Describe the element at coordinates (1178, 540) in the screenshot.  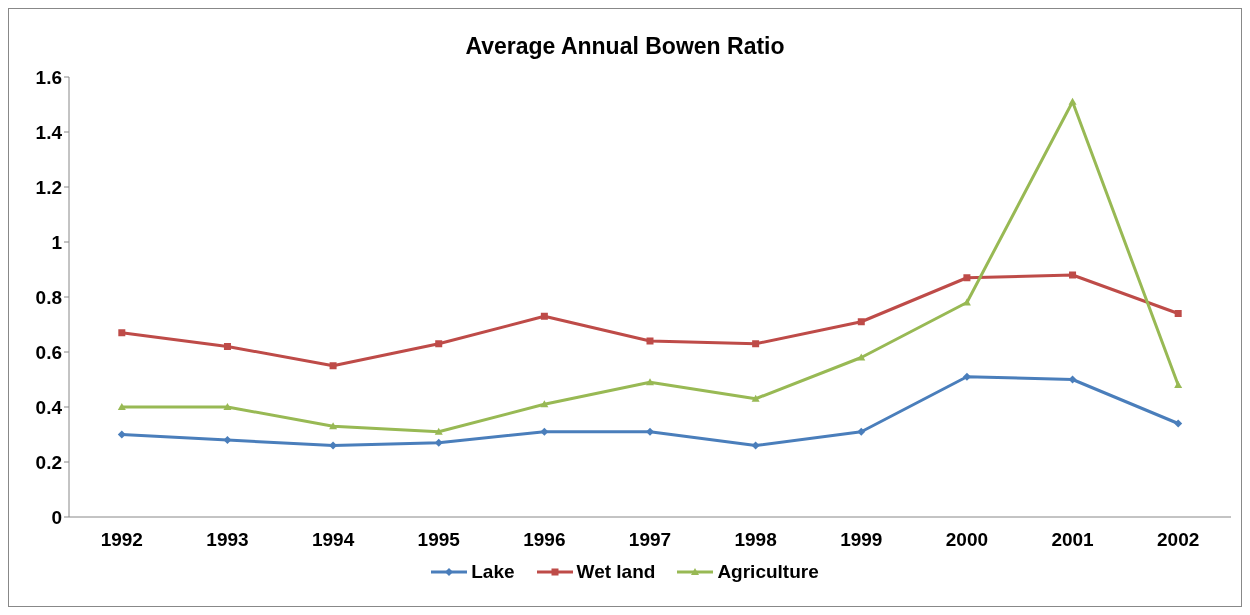
I see `x-tick-label: 2002` at that location.